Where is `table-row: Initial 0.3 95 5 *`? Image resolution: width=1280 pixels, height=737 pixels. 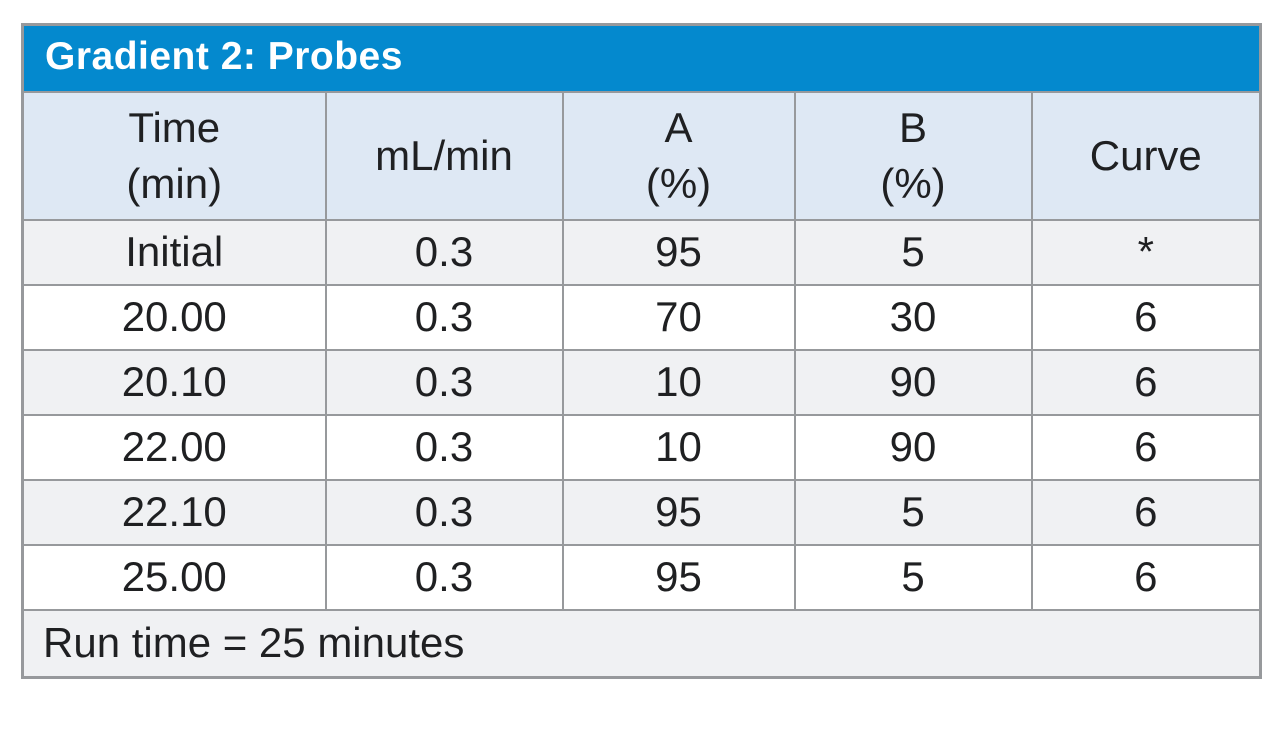 table-row: Initial 0.3 95 5 * is located at coordinates (641, 252).